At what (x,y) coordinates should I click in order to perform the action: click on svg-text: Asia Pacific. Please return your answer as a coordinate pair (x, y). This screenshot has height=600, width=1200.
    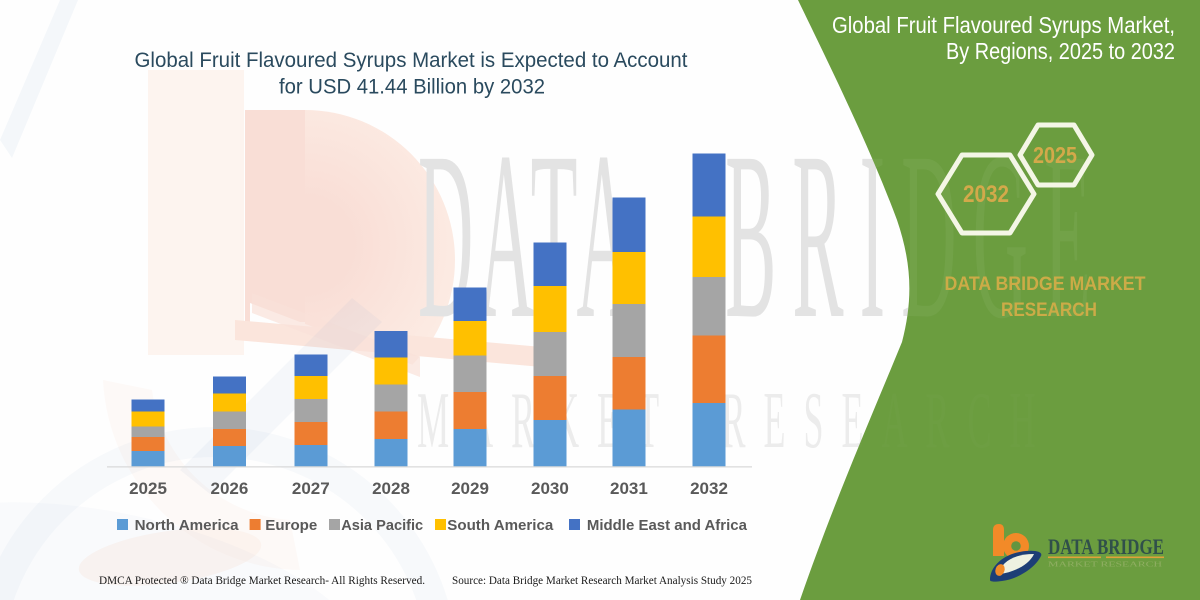
    Looking at the image, I should click on (382, 525).